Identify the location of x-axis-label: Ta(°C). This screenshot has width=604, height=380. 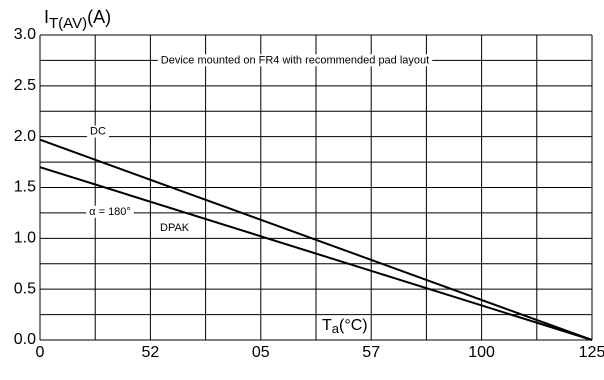
(345, 326).